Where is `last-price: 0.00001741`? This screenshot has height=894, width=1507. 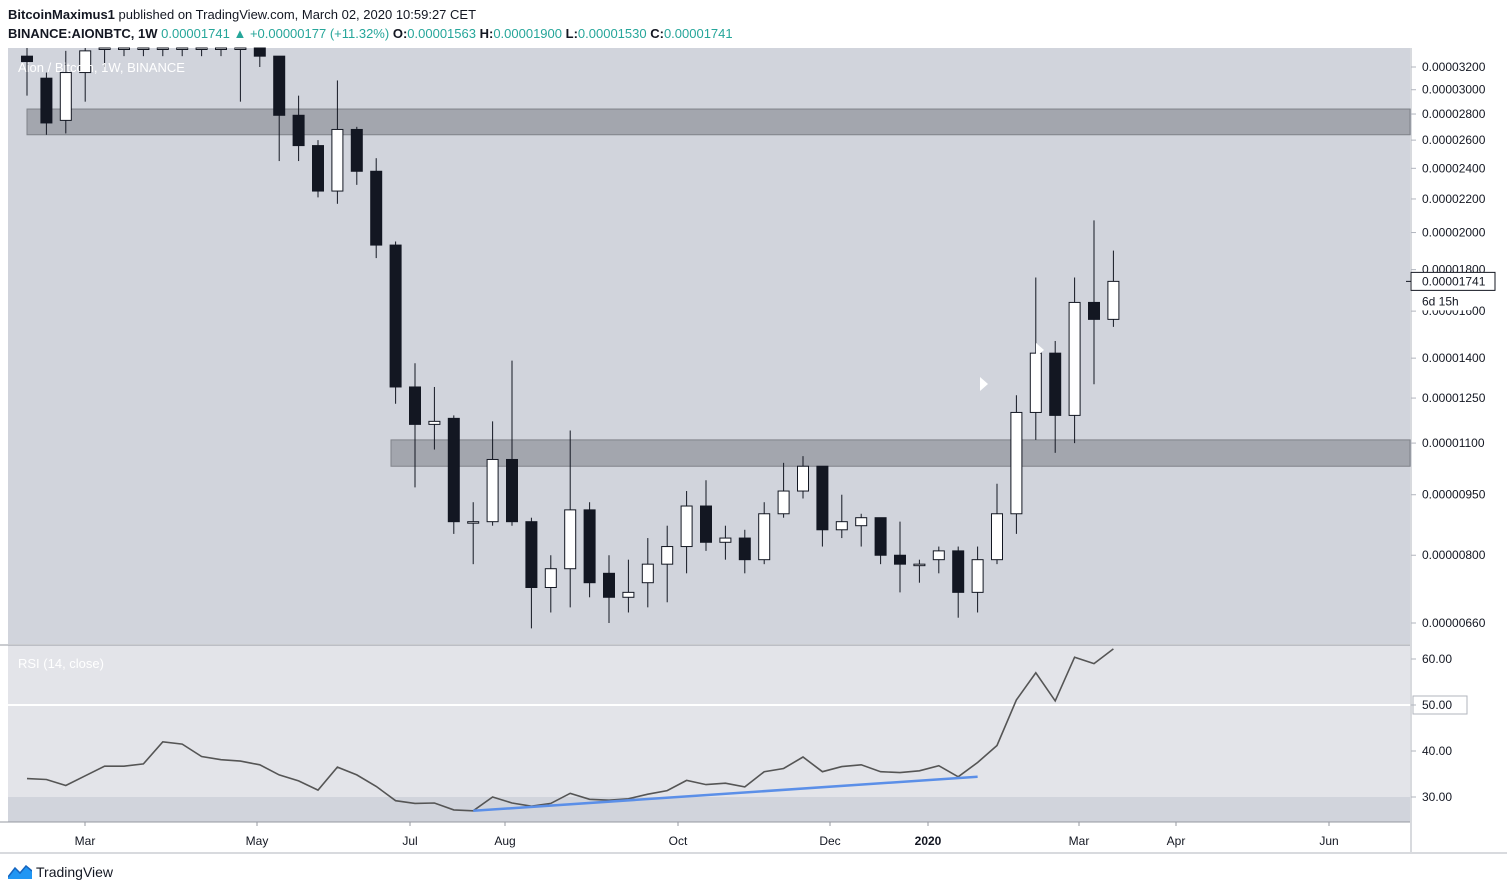 last-price: 0.00001741 is located at coordinates (195, 33).